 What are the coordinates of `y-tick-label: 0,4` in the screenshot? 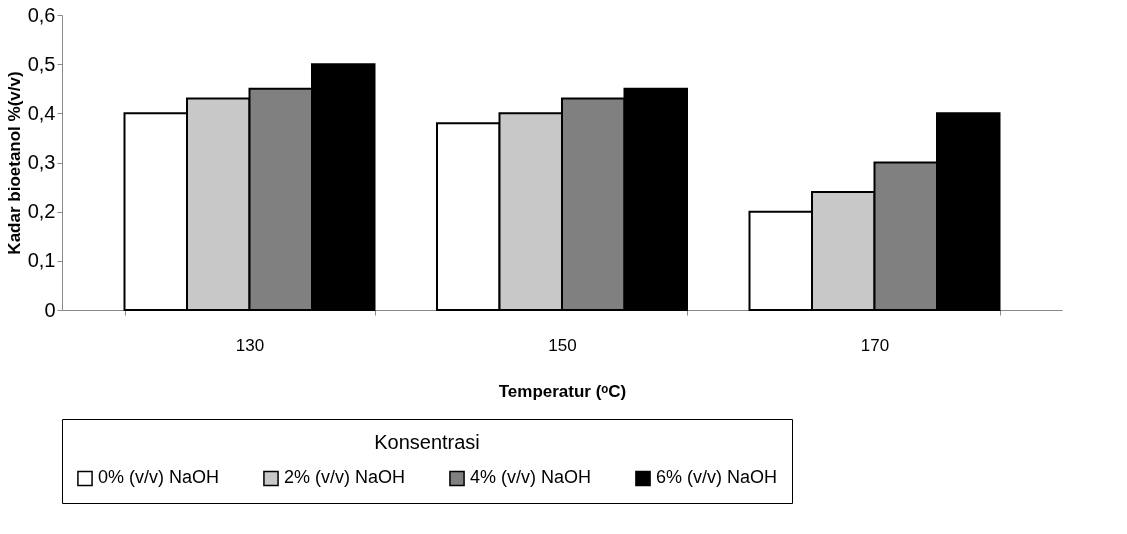 It's located at (41, 112).